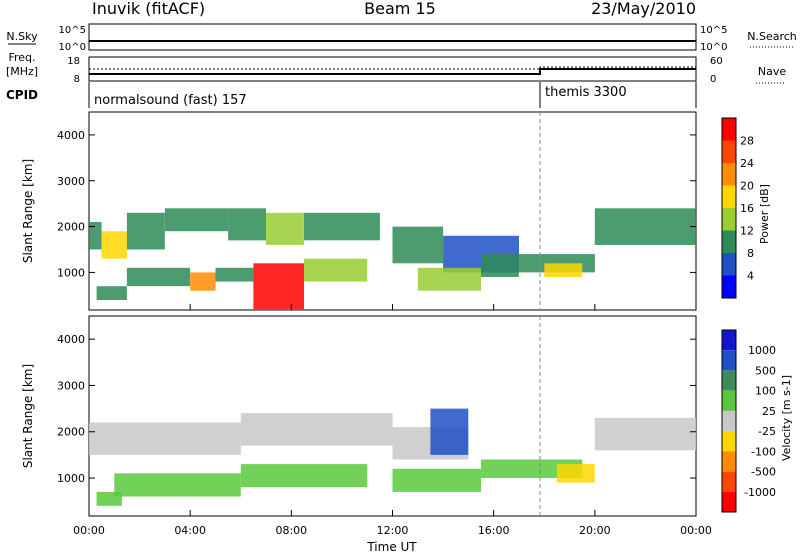  What do you see at coordinates (73, 61) in the screenshot?
I see `freq-tick-top-left: 18` at bounding box center [73, 61].